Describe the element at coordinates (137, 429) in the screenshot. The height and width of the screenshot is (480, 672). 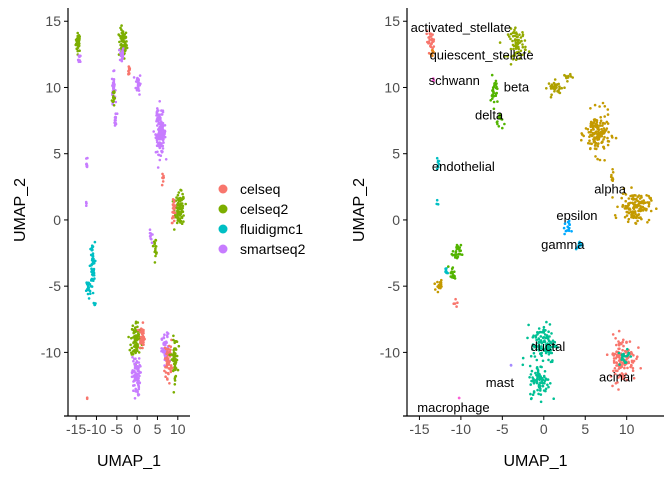
I see `x-tick-label: 0` at that location.